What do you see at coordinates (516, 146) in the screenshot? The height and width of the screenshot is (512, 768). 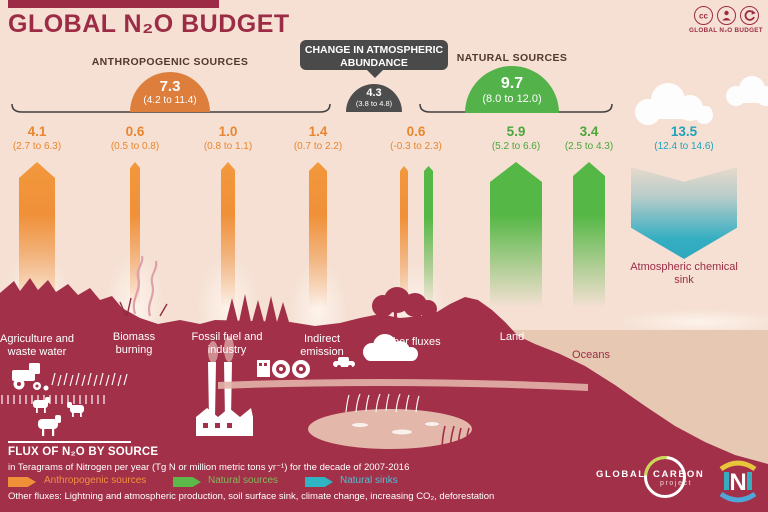 I see `range: (5.2 to 6.6)` at bounding box center [516, 146].